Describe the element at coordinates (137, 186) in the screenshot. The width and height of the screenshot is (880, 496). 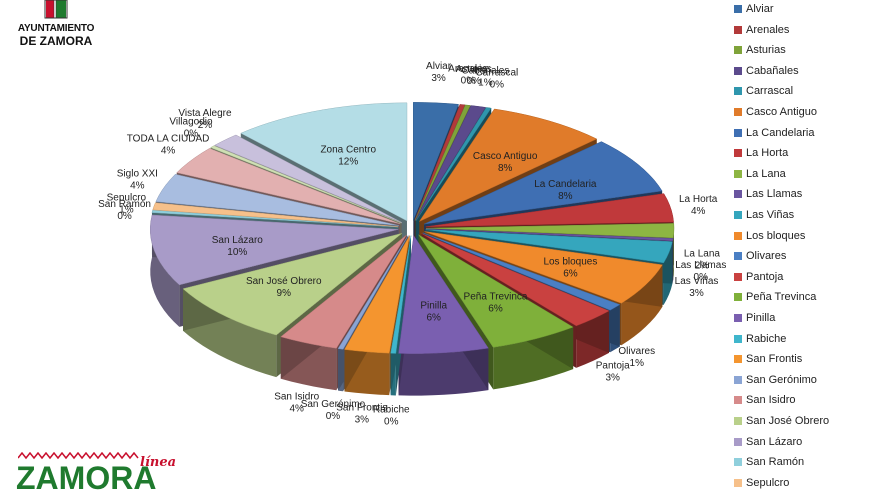
I see `data-label-value-siglo-xxi: 4%` at that location.